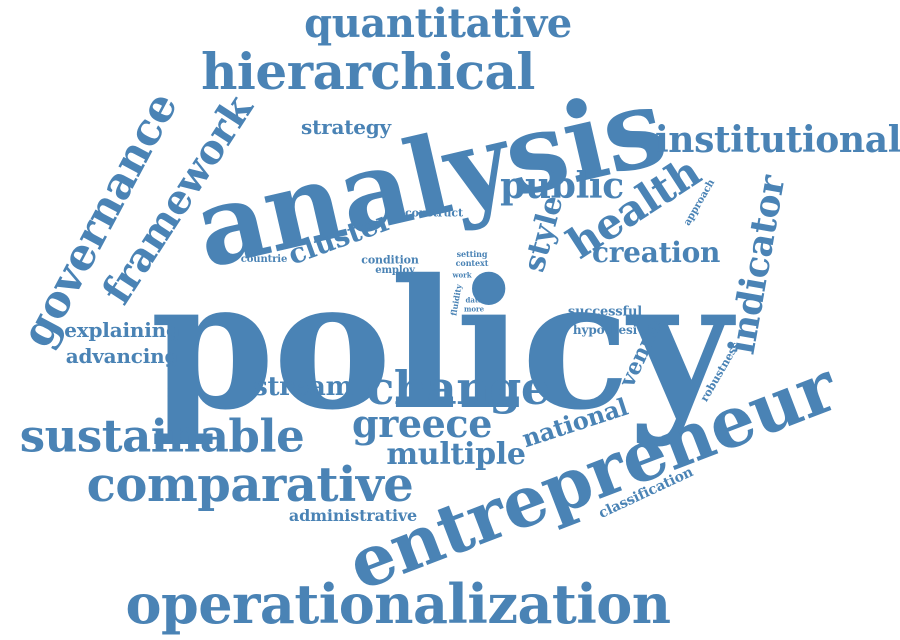 Image resolution: width=900 pixels, height=640 pixels. What do you see at coordinates (562, 186) in the screenshot?
I see `word-public: public` at bounding box center [562, 186].